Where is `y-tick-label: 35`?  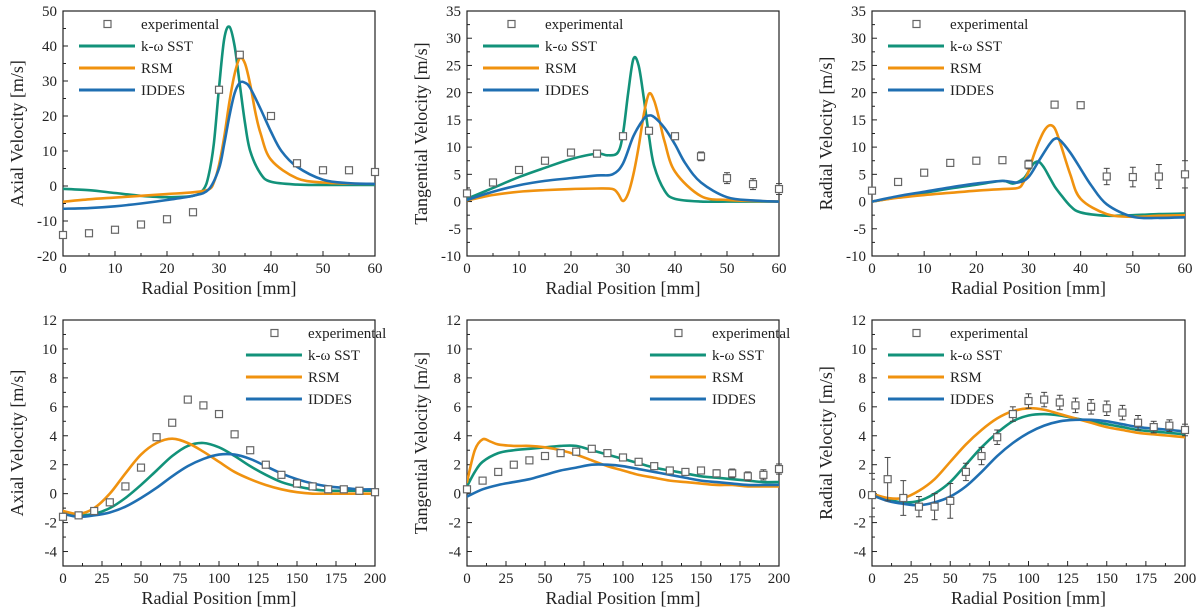
y-tick-label: 35 is located at coordinates (858, 12).